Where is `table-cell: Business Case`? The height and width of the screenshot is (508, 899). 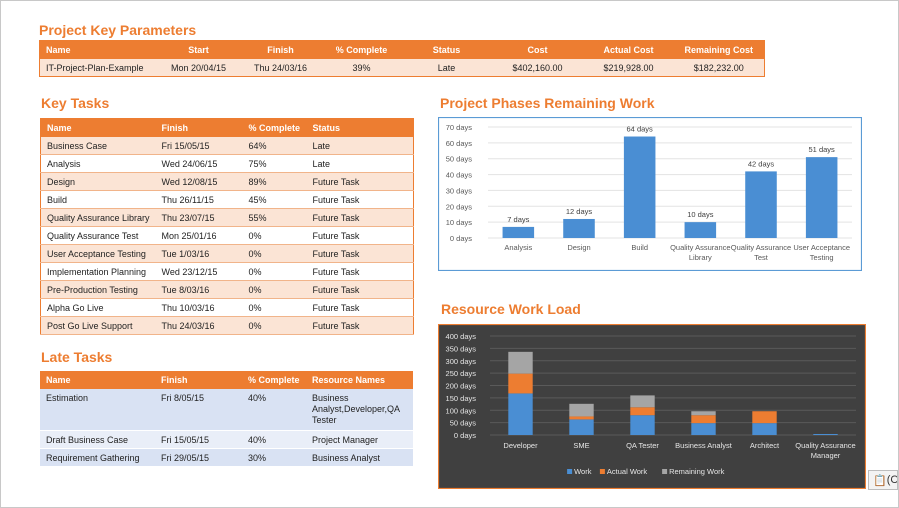 table-cell: Business Case is located at coordinates (98, 146).